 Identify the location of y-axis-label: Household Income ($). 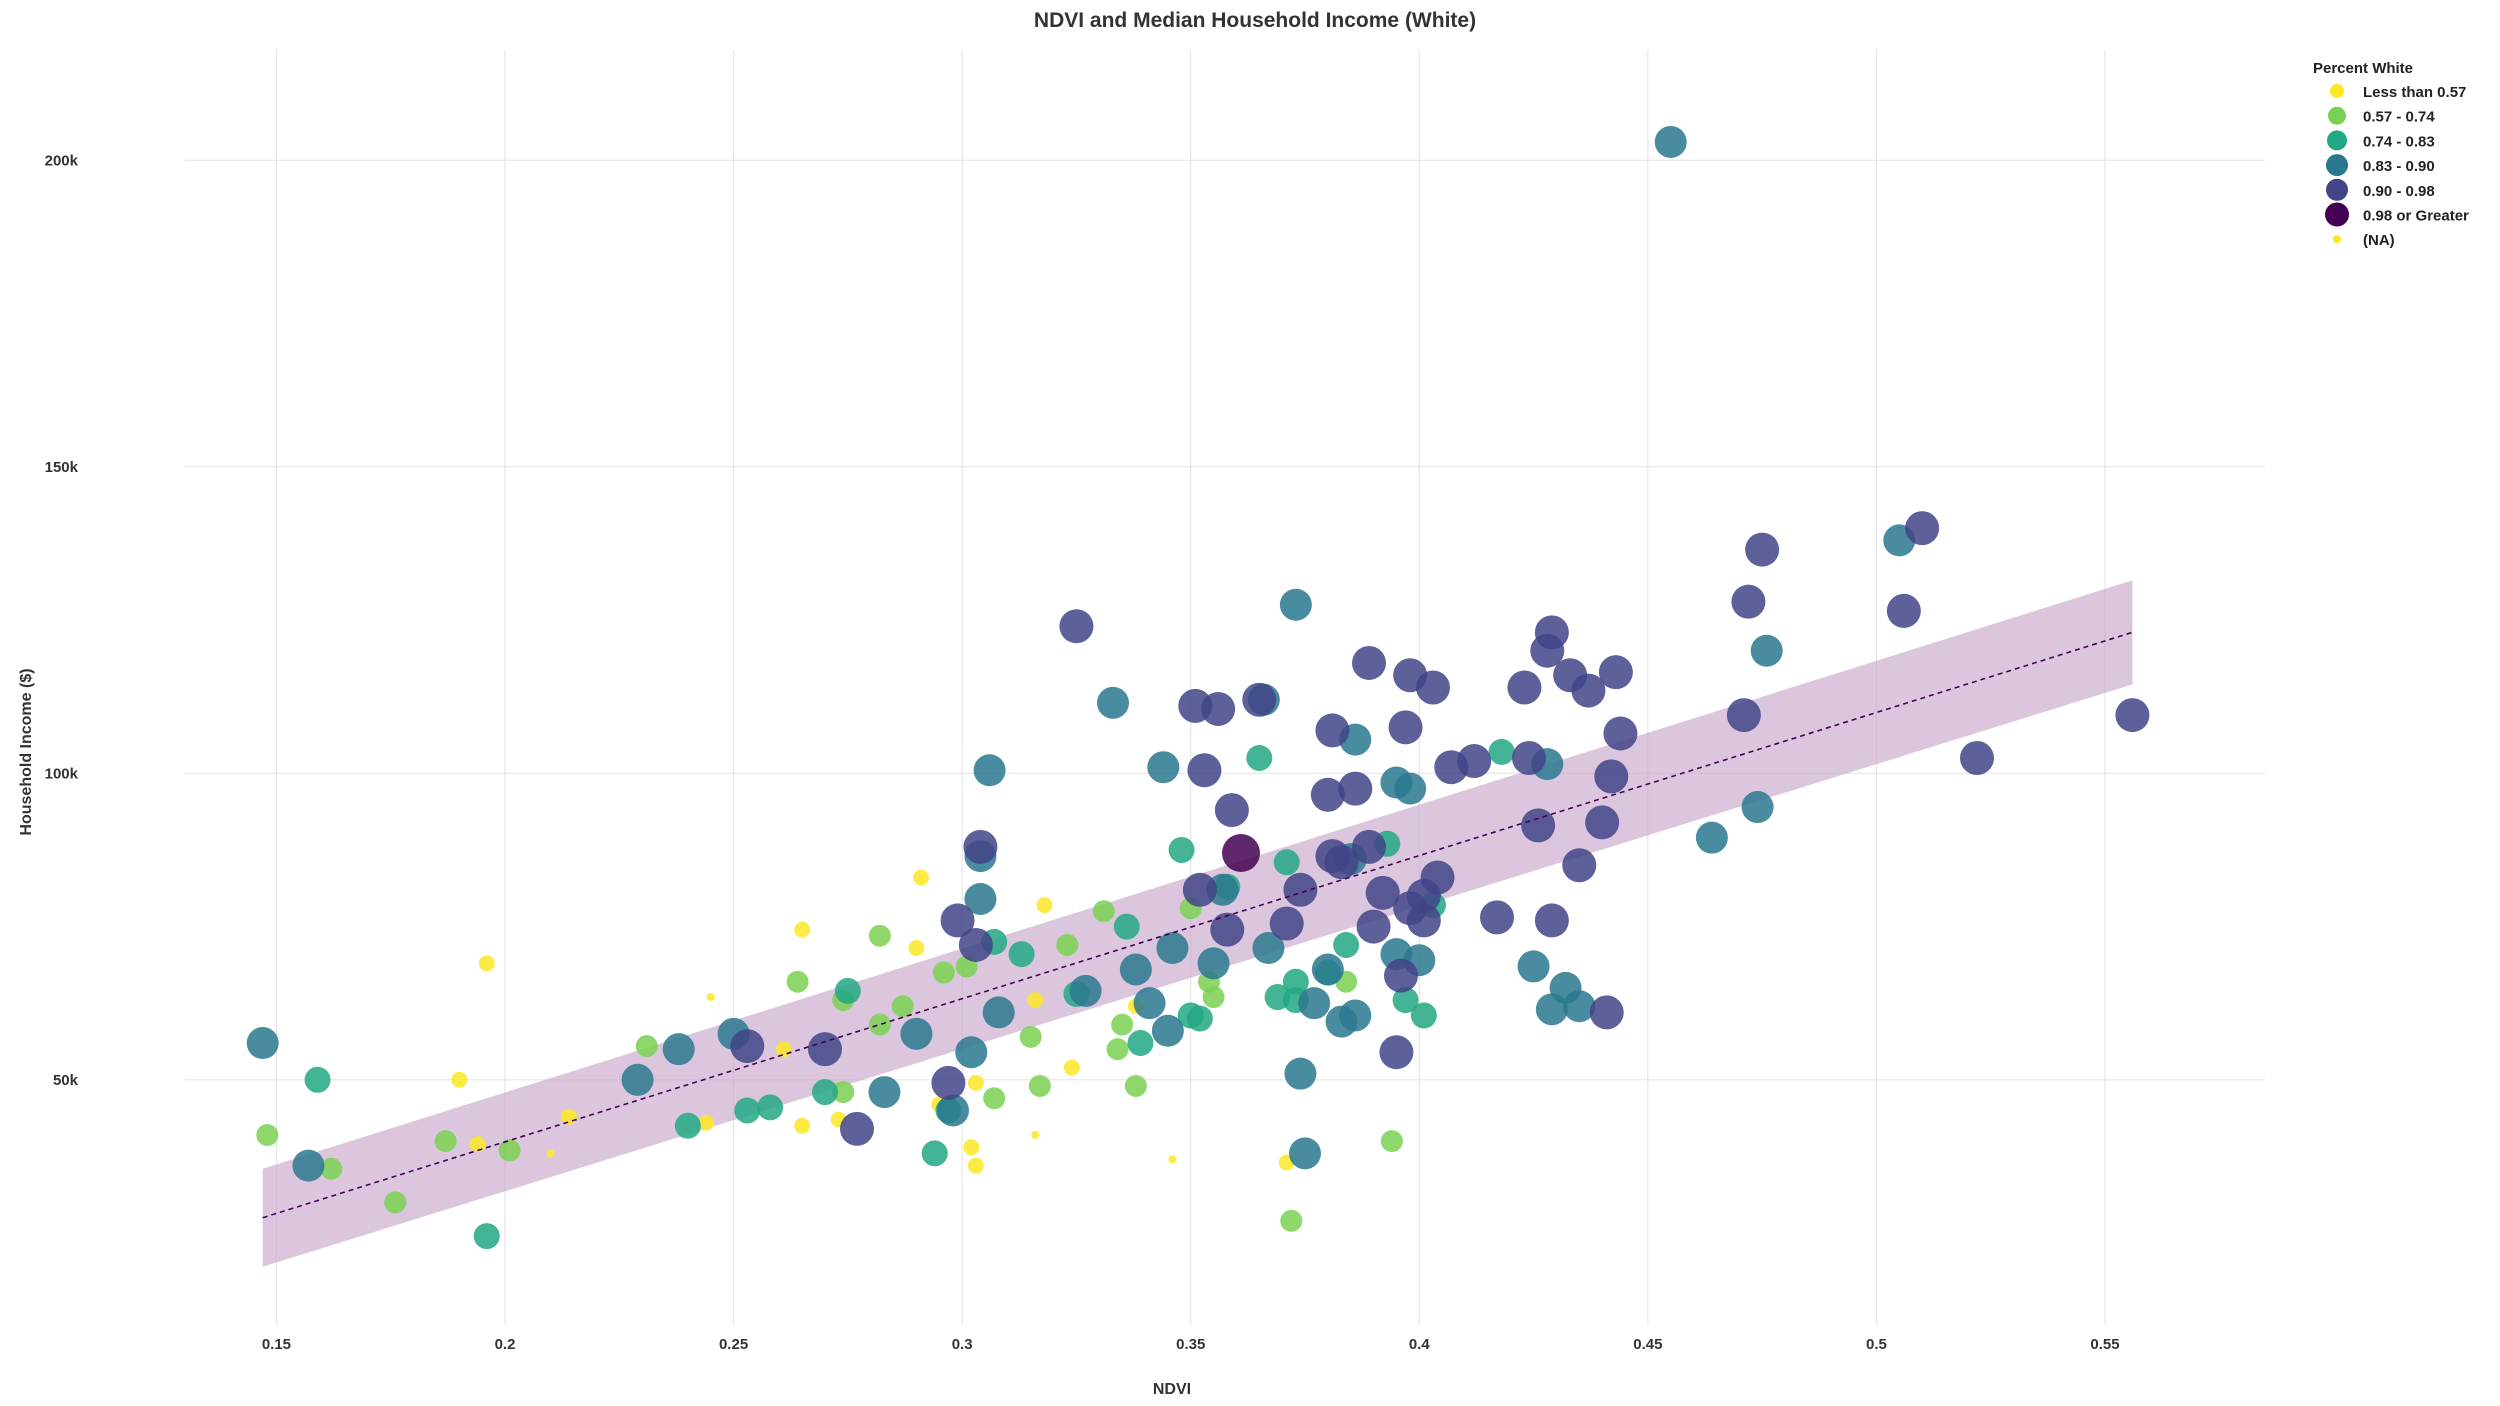
(26, 751).